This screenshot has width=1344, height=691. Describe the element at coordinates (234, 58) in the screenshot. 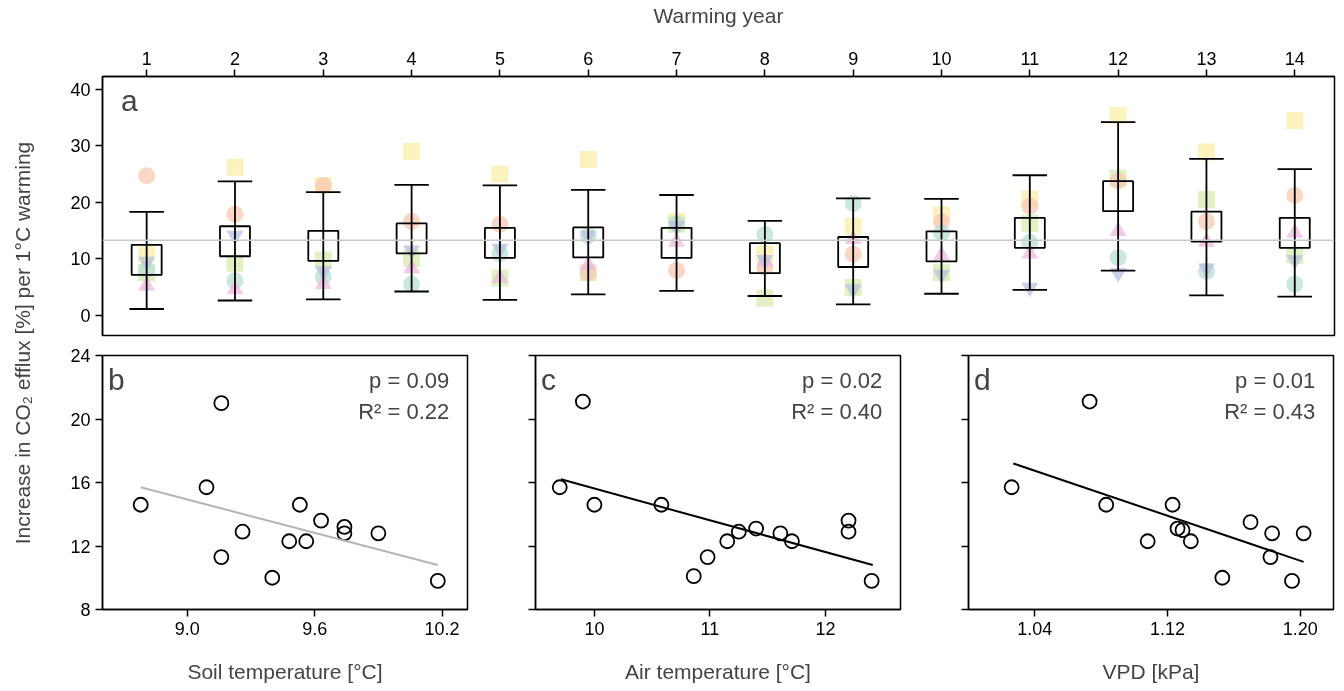

I see `x-tick-label: 2` at that location.